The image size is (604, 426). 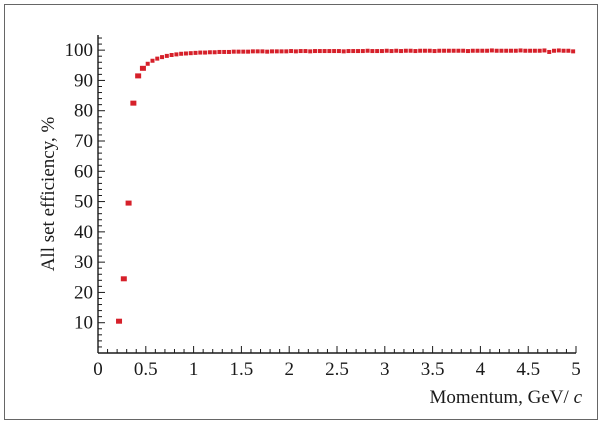 What do you see at coordinates (79, 50) in the screenshot?
I see `y-tick-label: 100` at bounding box center [79, 50].